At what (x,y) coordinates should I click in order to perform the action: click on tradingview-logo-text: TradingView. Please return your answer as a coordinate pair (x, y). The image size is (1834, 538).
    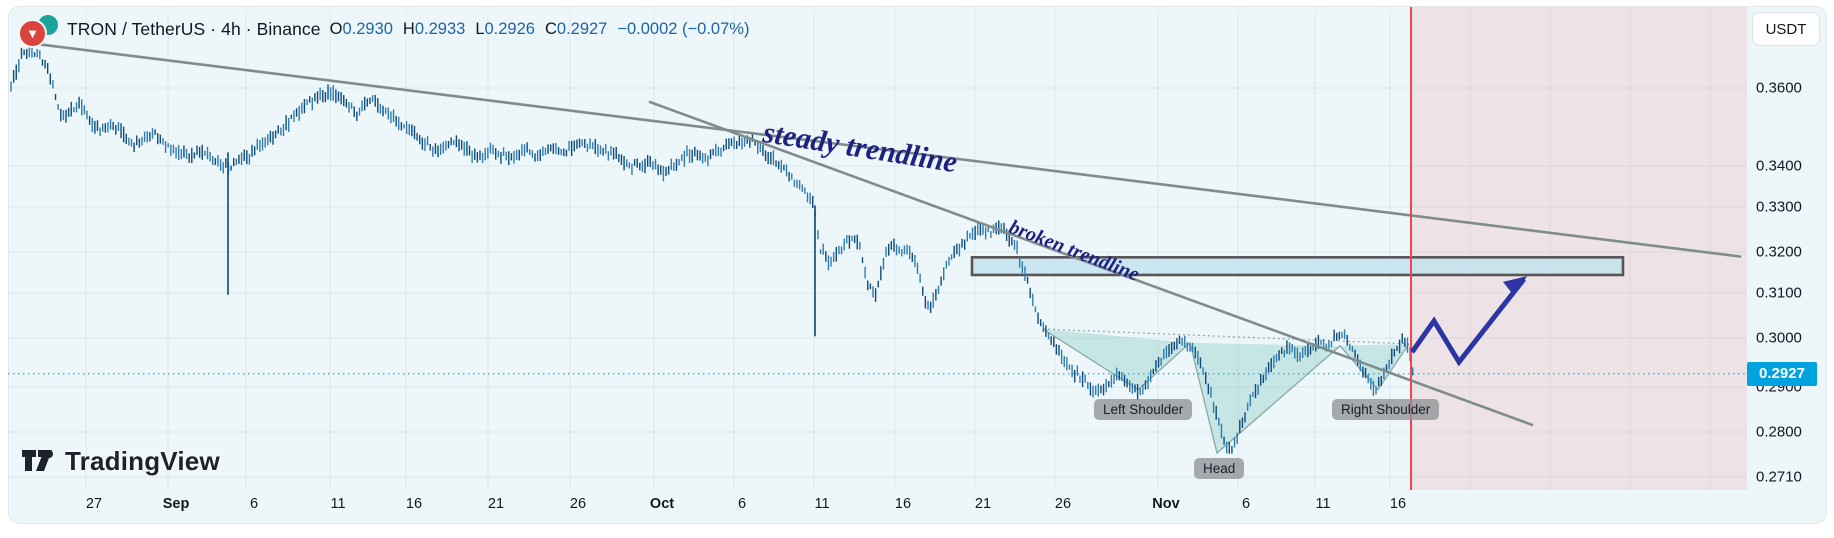
    Looking at the image, I should click on (142, 461).